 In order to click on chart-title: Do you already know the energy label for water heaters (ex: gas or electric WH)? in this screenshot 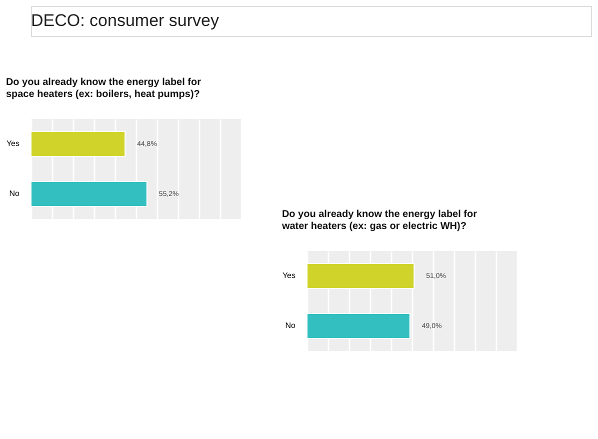, I will do `click(379, 220)`.